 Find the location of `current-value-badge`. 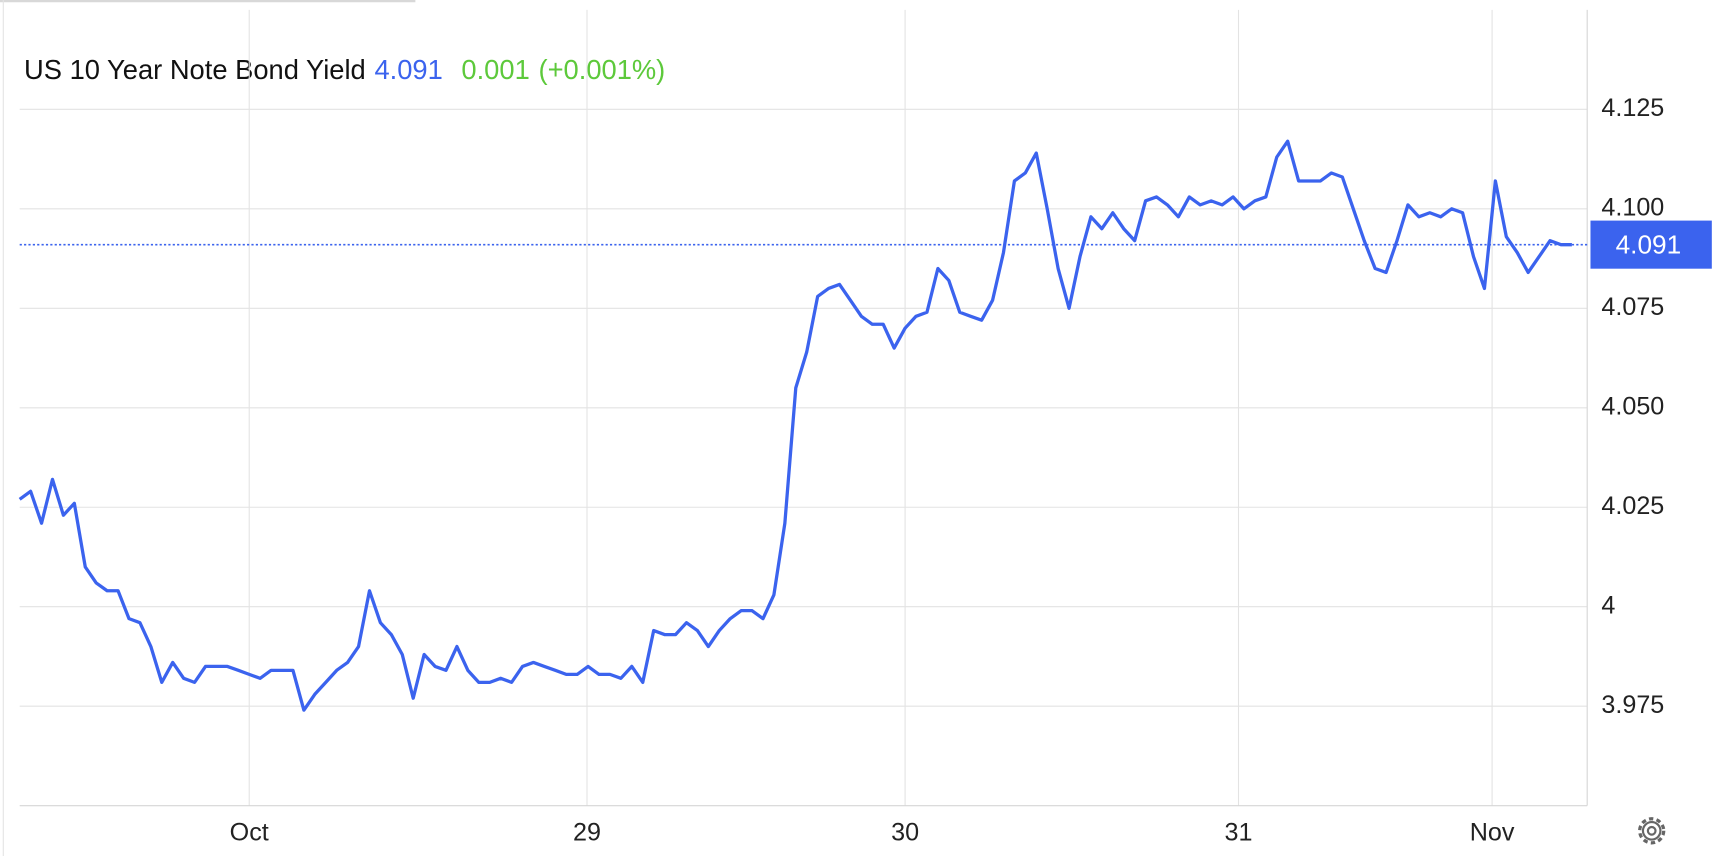

current-value-badge is located at coordinates (1651, 244).